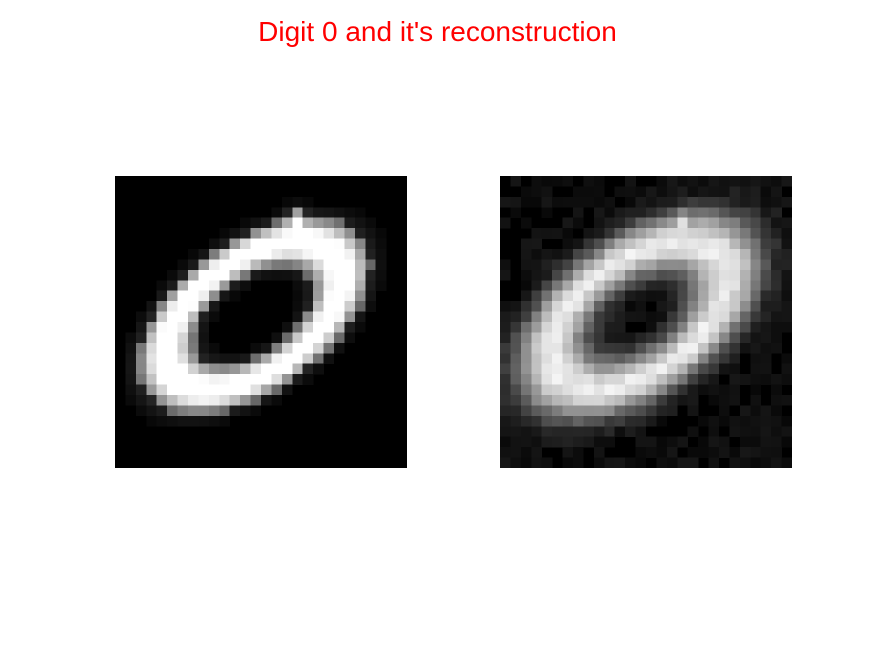 The image size is (875, 656). I want to click on figure-title: Digit 0 and it's reconstruction, so click(437, 31).